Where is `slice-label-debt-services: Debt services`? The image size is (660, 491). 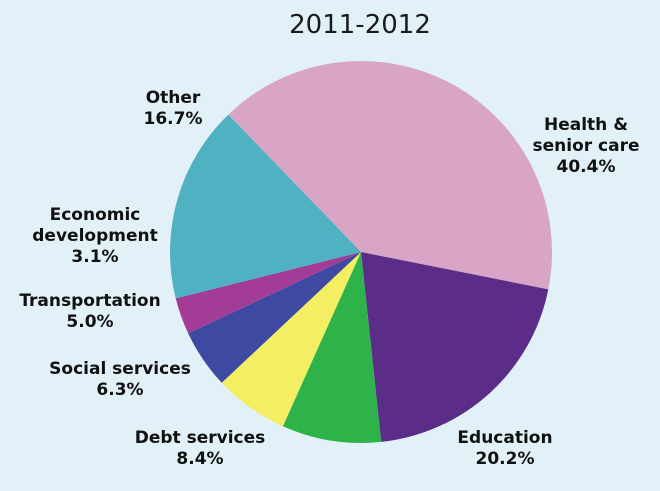 slice-label-debt-services: Debt services is located at coordinates (200, 438).